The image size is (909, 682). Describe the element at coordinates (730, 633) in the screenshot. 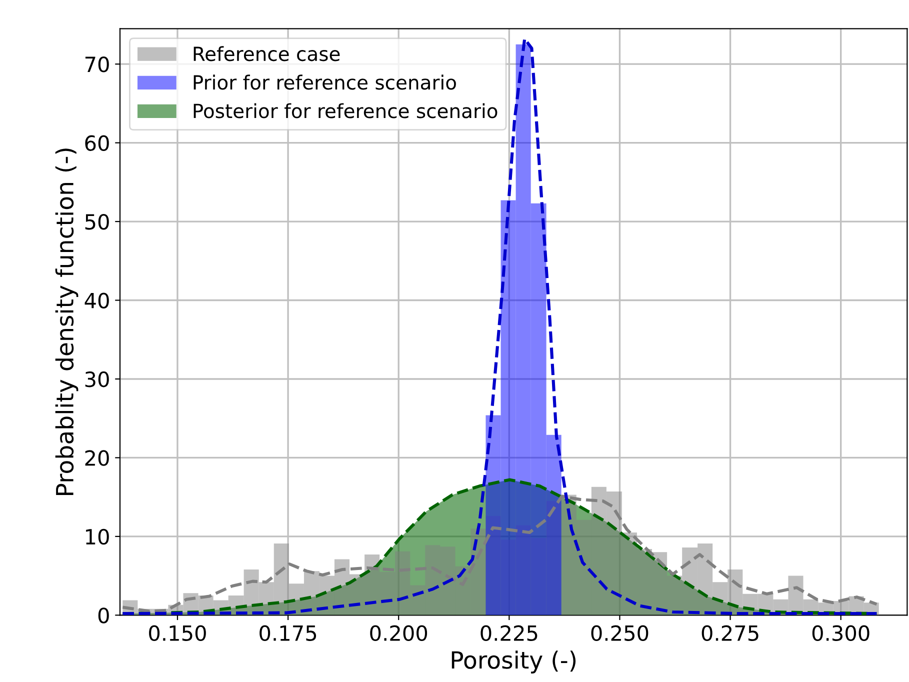

I see `x-tick-label: 0.275` at that location.